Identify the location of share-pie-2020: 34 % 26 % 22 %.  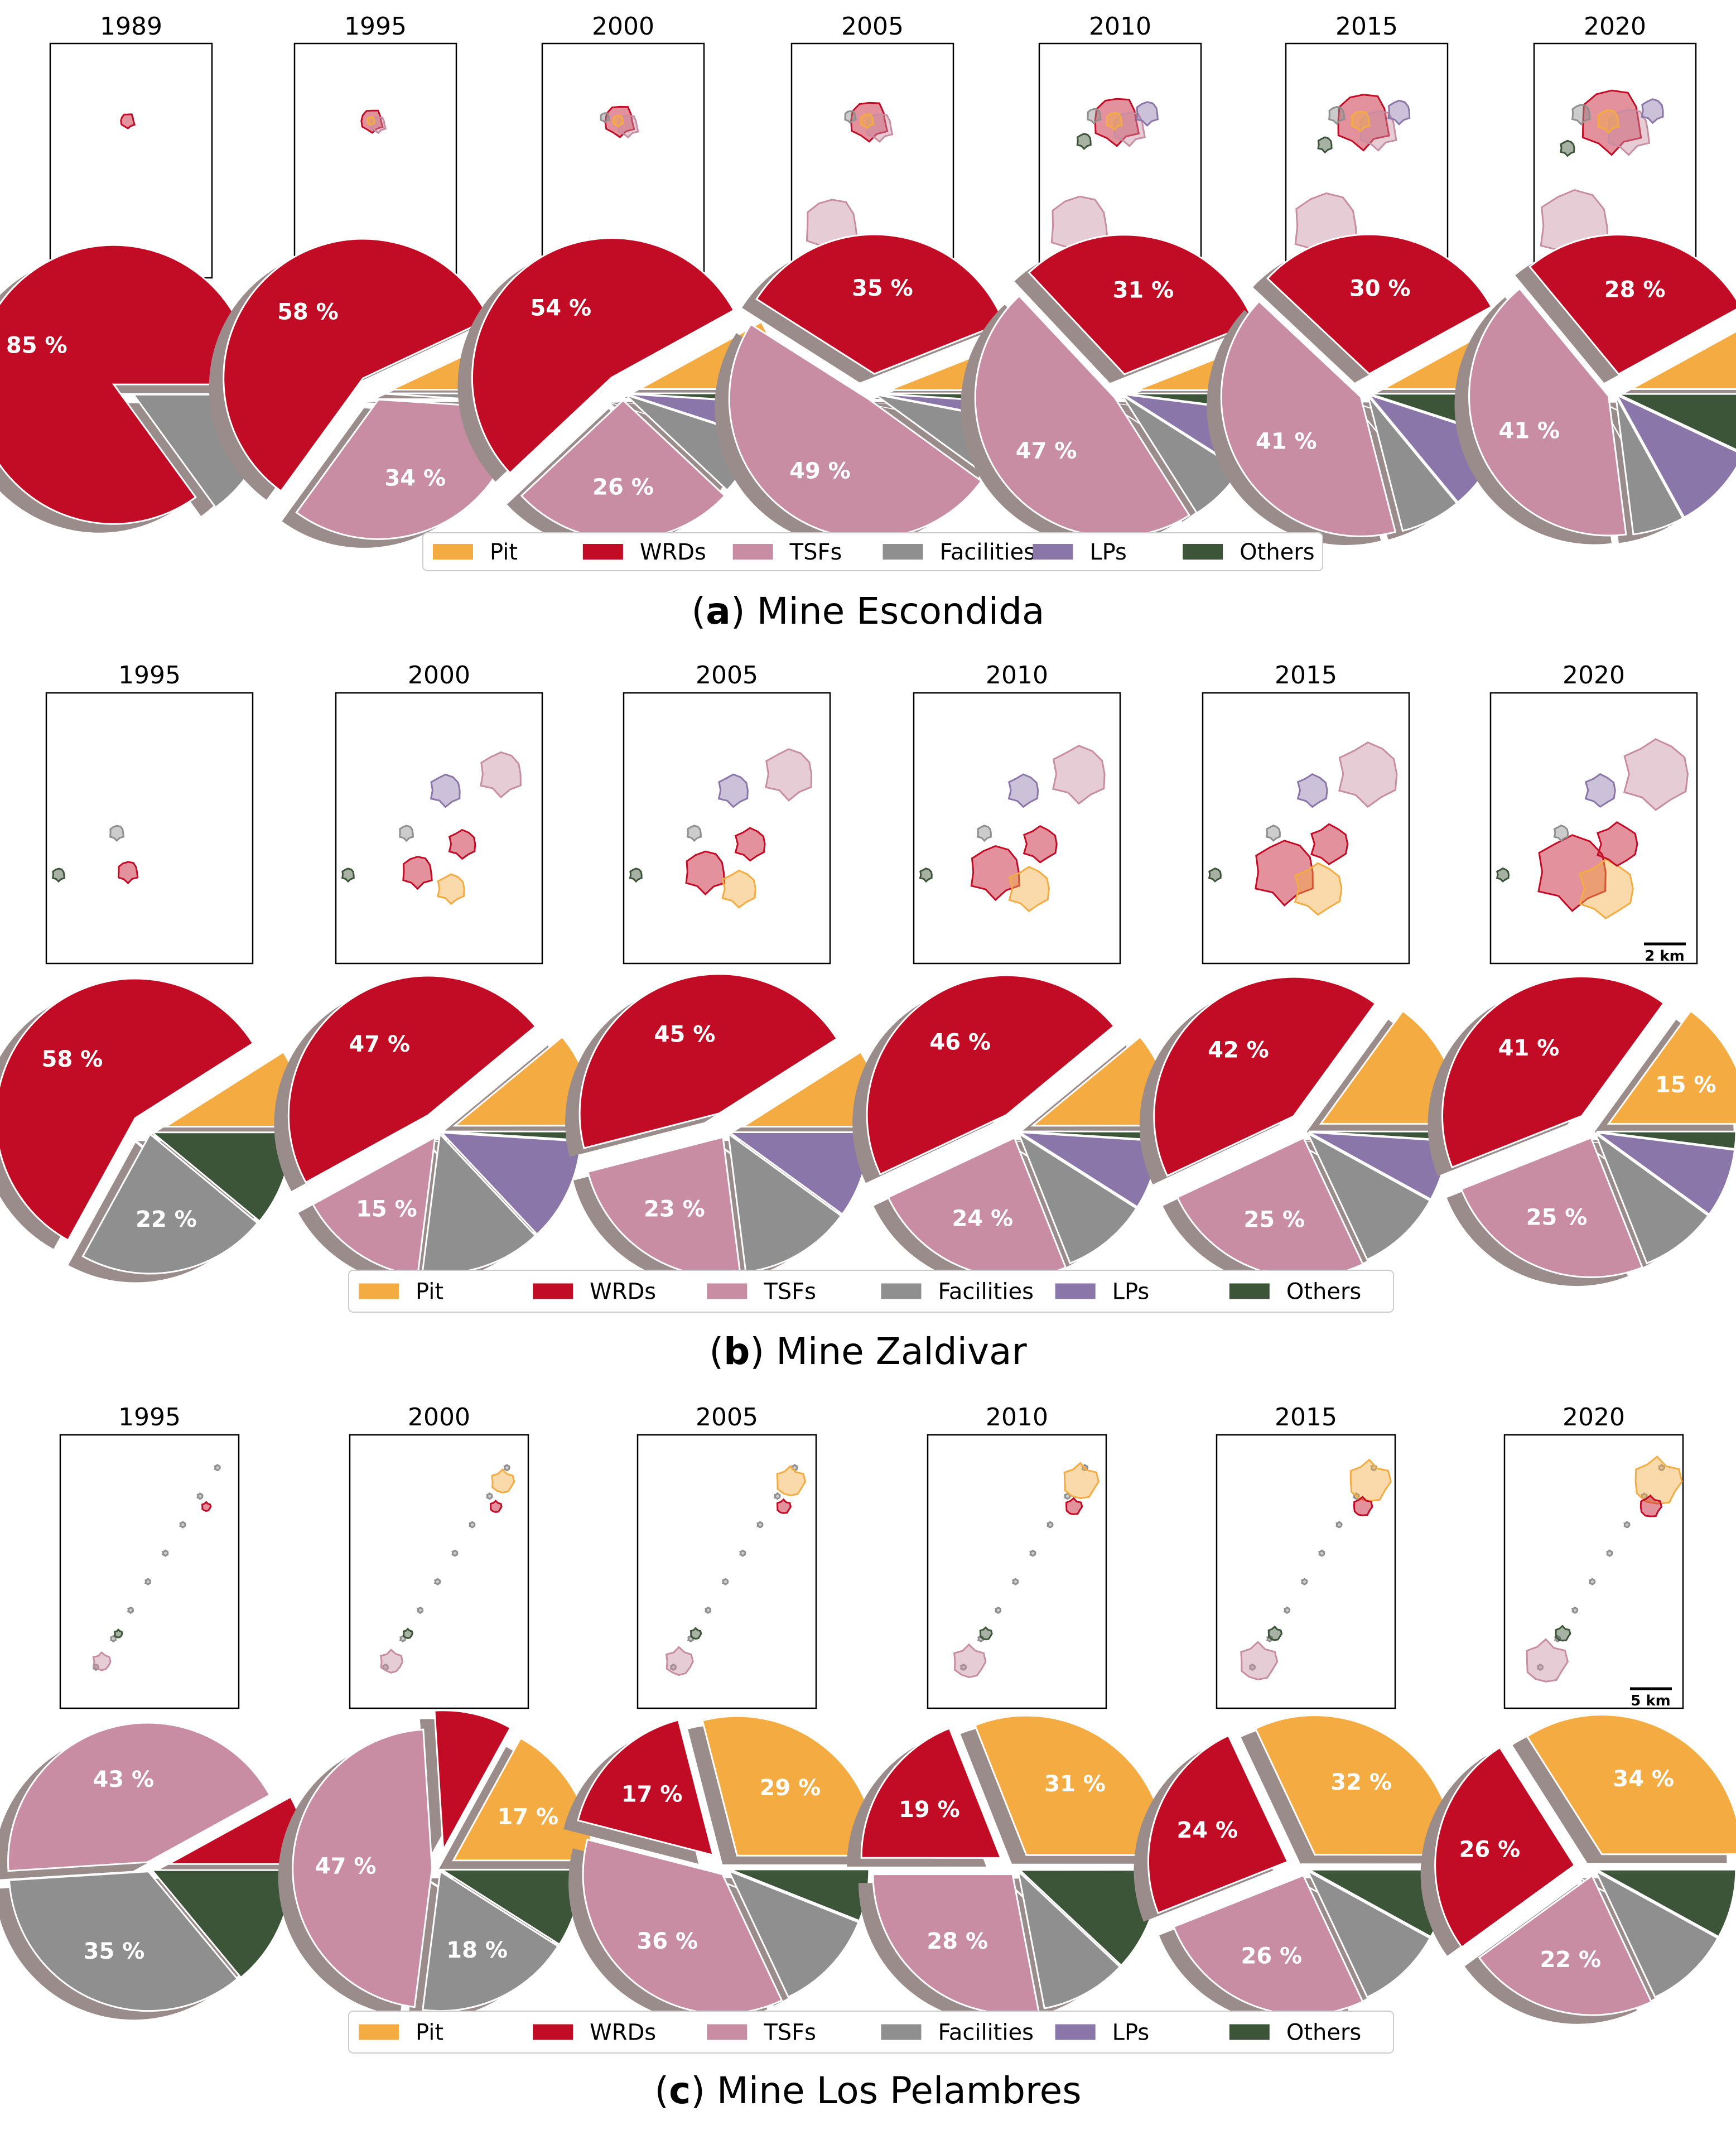
(1578, 1869).